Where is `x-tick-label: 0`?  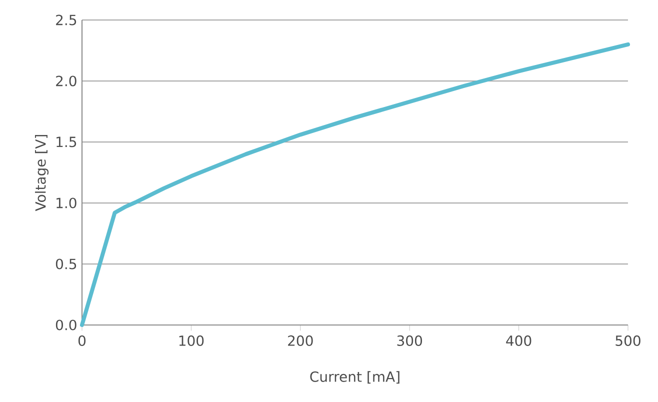 x-tick-label: 0 is located at coordinates (82, 340).